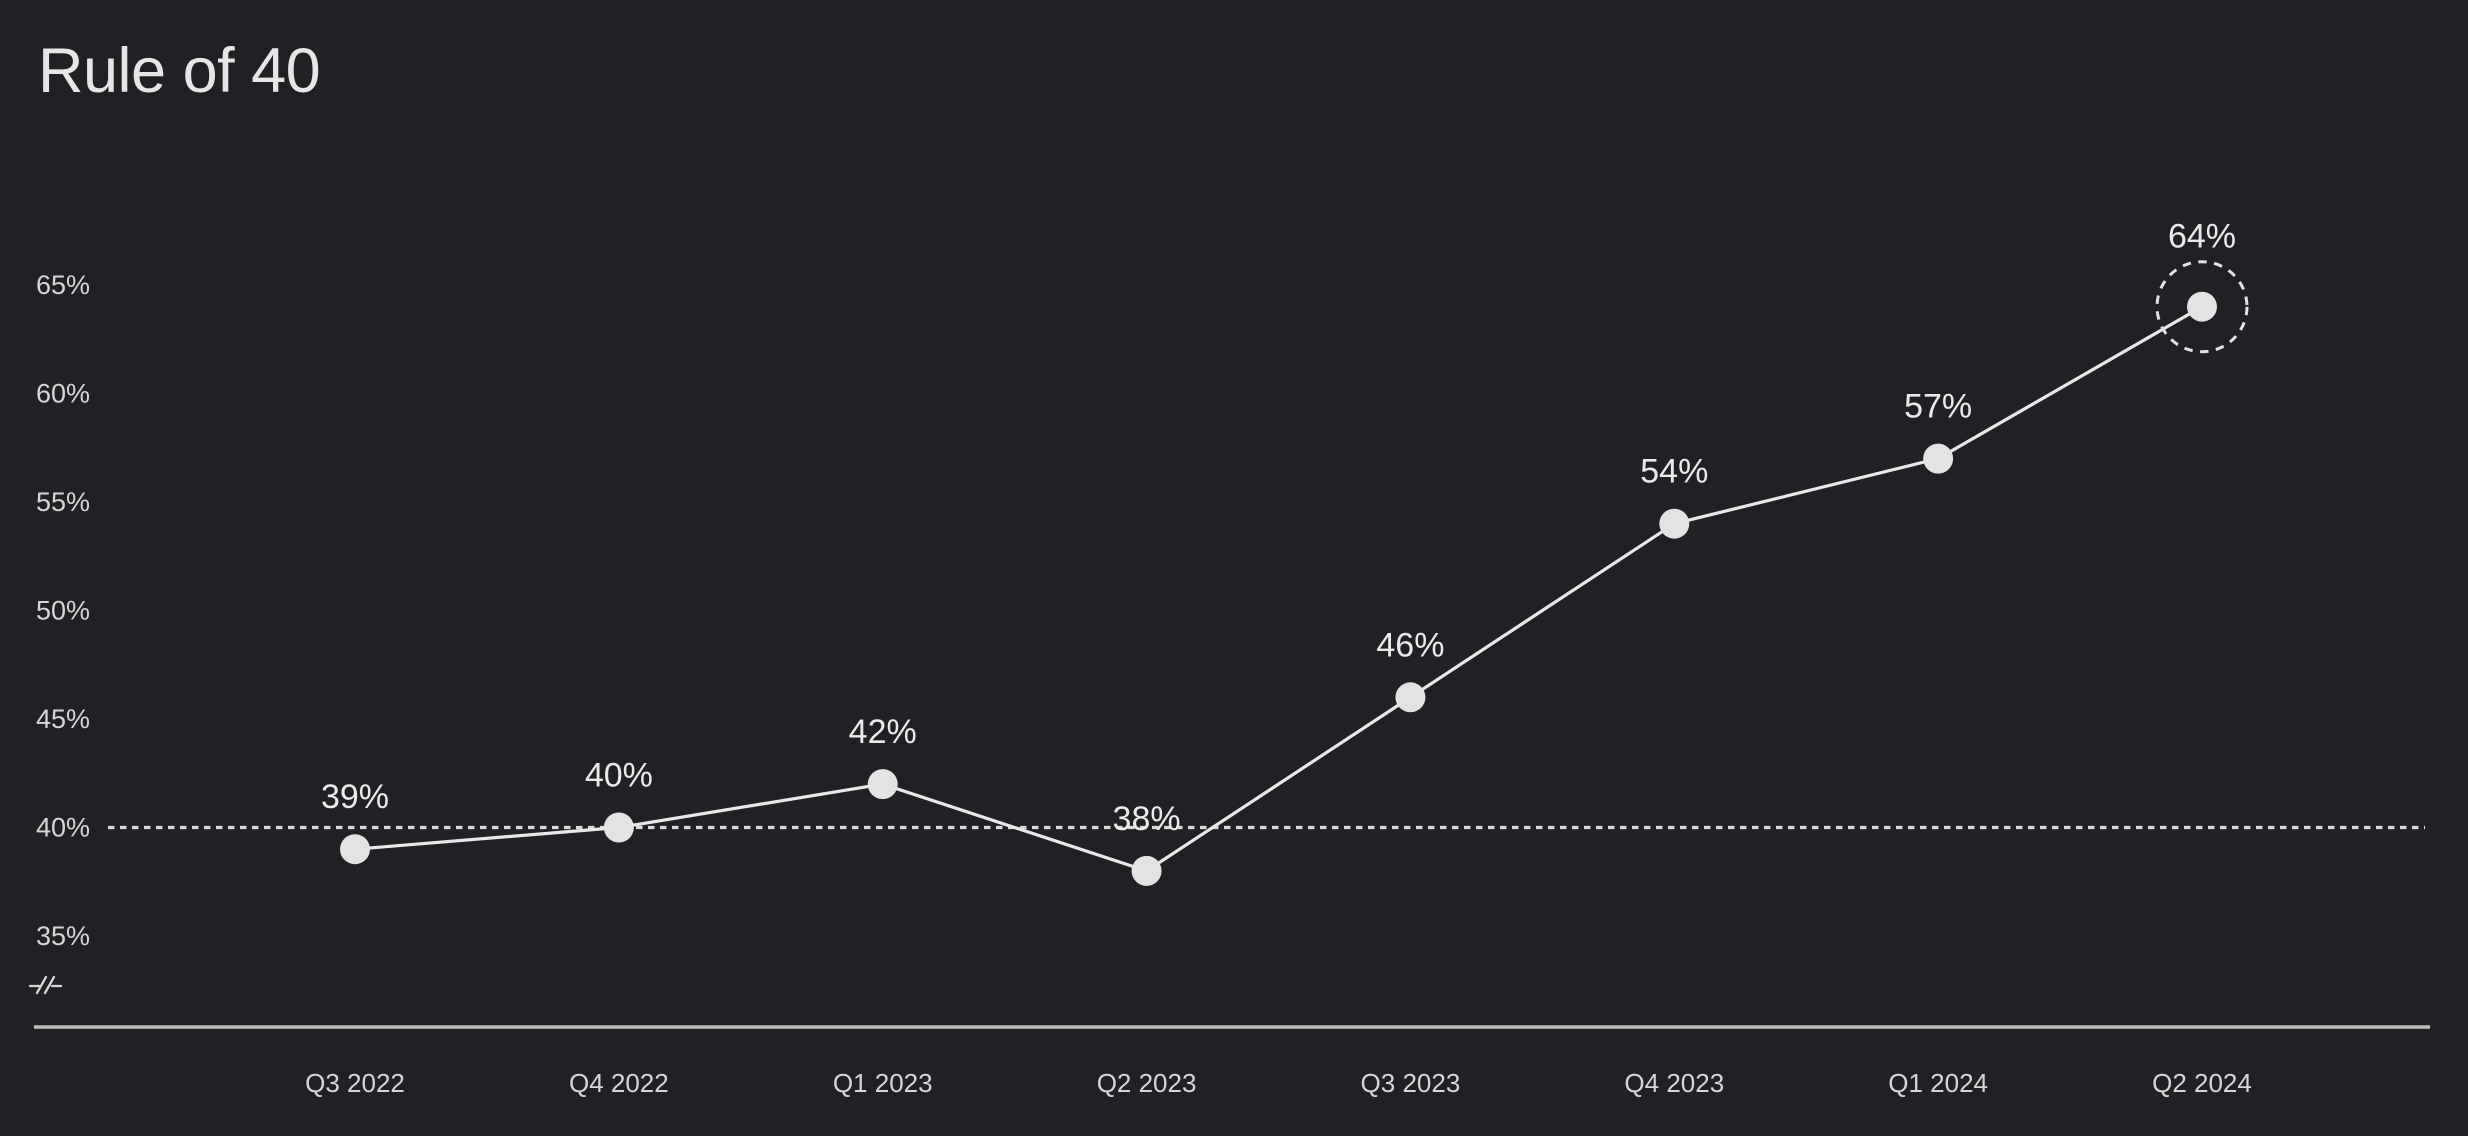 This screenshot has width=2468, height=1136. I want to click on data-point-q1-2023, so click(882, 784).